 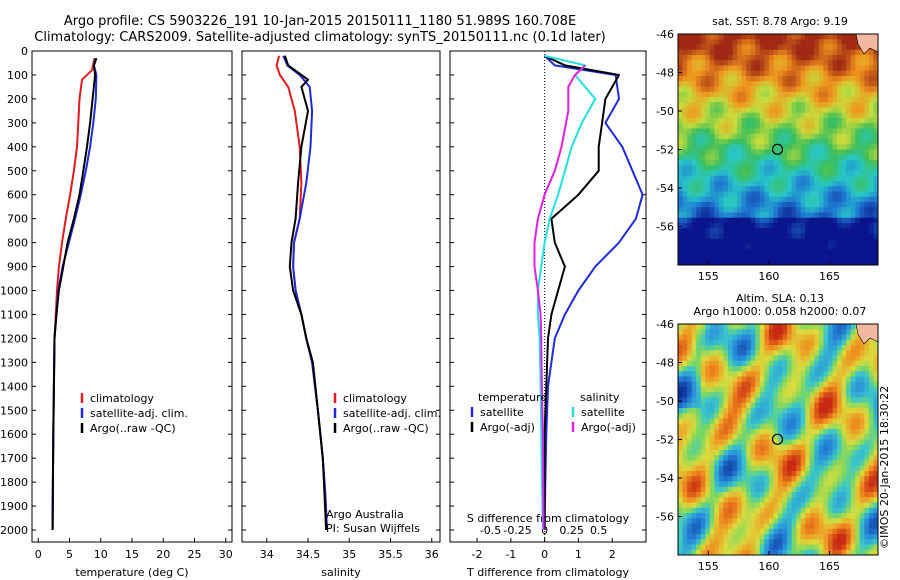 I want to click on depth-tick-label: 1900, so click(x=14, y=506).